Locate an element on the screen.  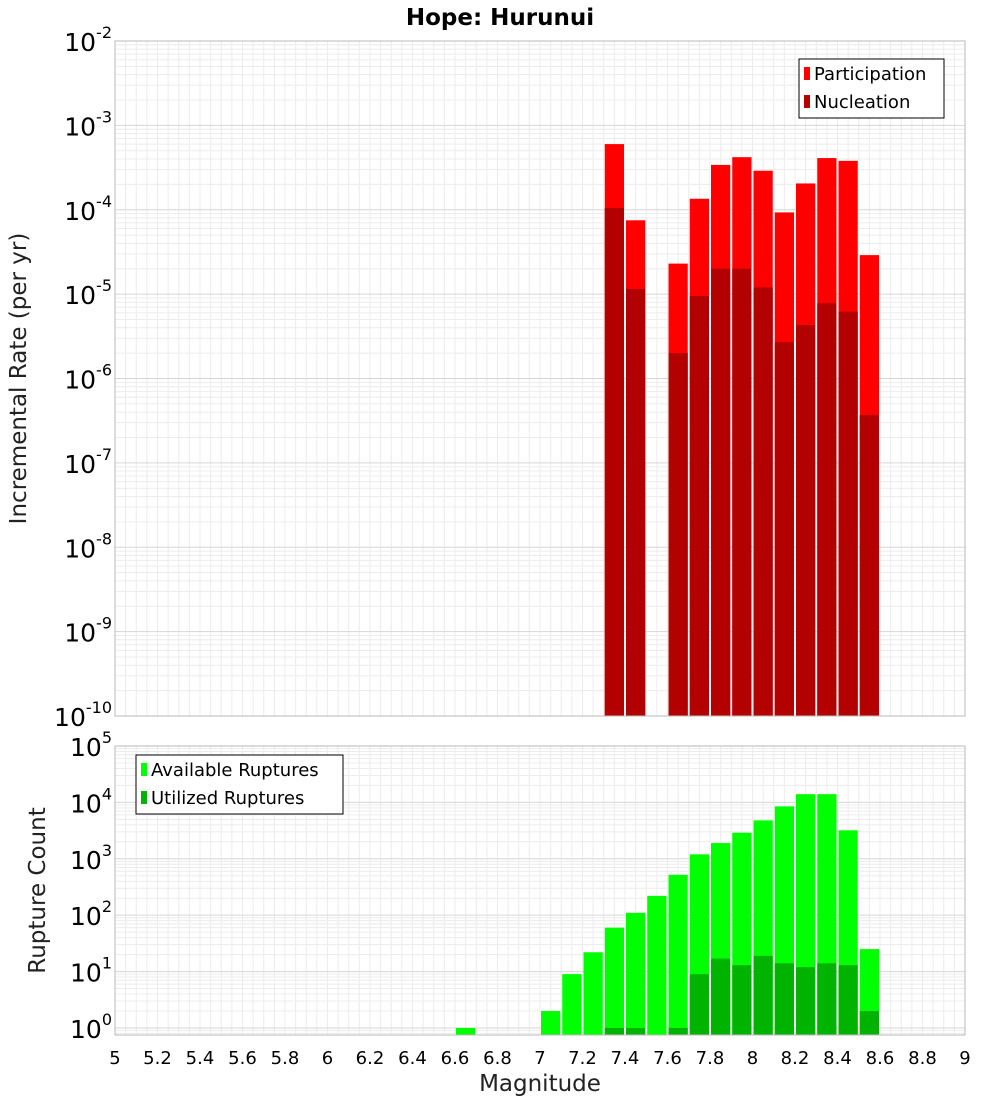
y-tick-label-exponent: 3 is located at coordinates (107, 850).